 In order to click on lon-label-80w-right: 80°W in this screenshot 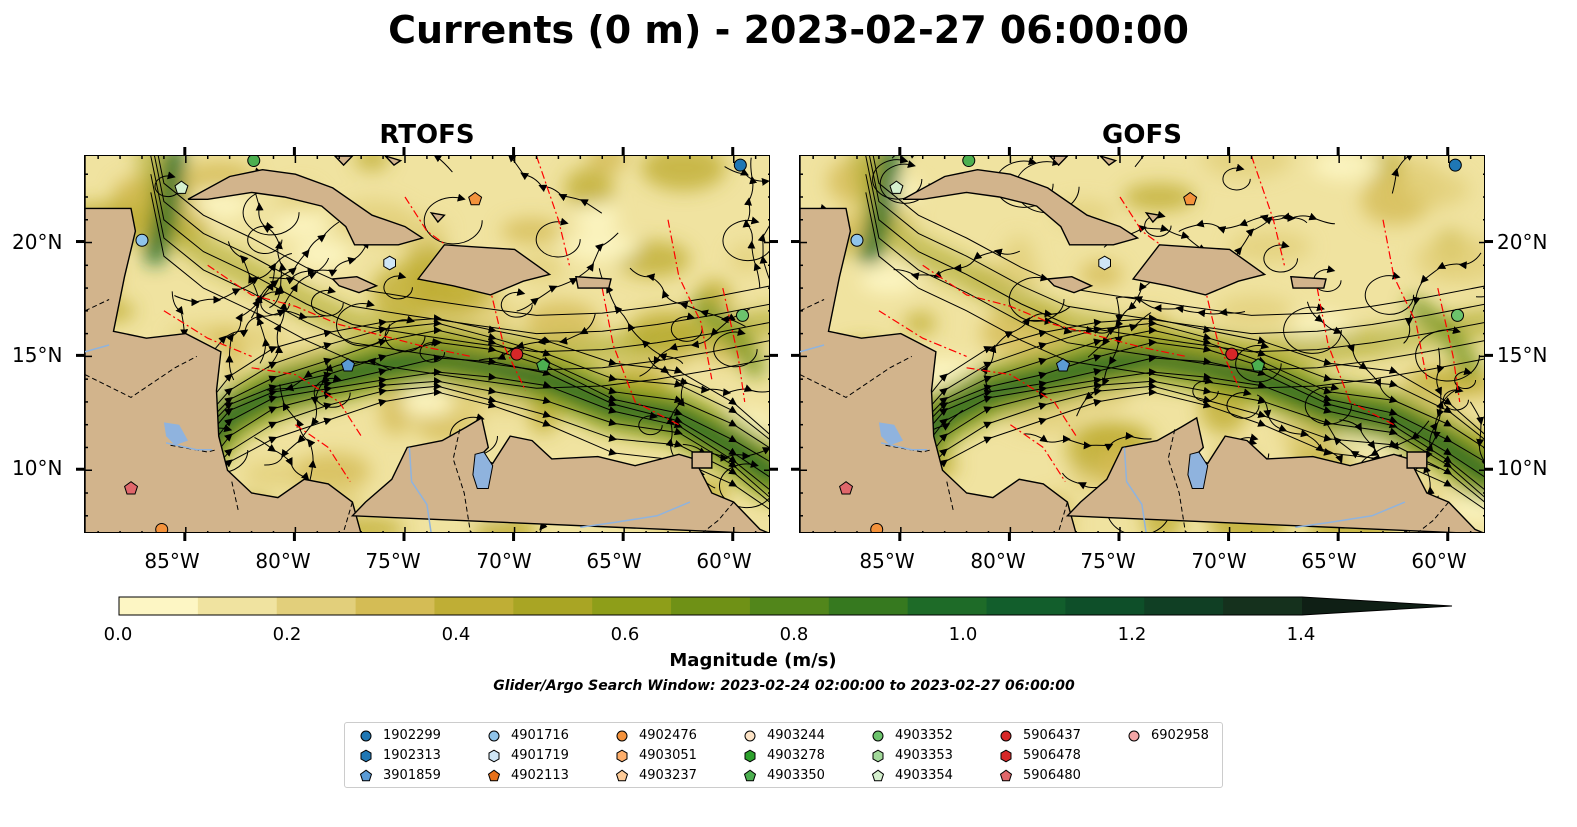, I will do `click(998, 561)`.